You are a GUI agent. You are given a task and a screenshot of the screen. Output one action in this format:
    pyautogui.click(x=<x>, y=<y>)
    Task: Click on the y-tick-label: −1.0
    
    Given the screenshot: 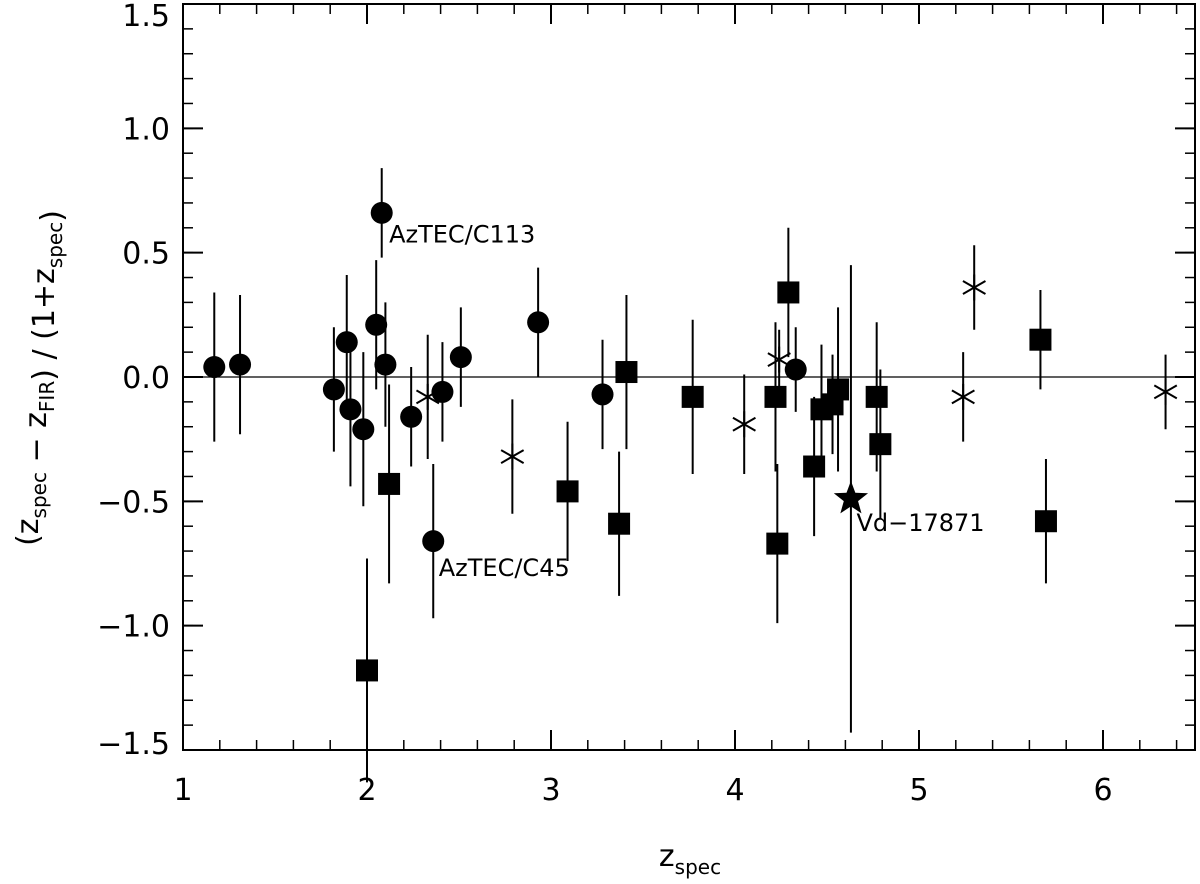 What is the action you would take?
    pyautogui.click(x=133, y=627)
    